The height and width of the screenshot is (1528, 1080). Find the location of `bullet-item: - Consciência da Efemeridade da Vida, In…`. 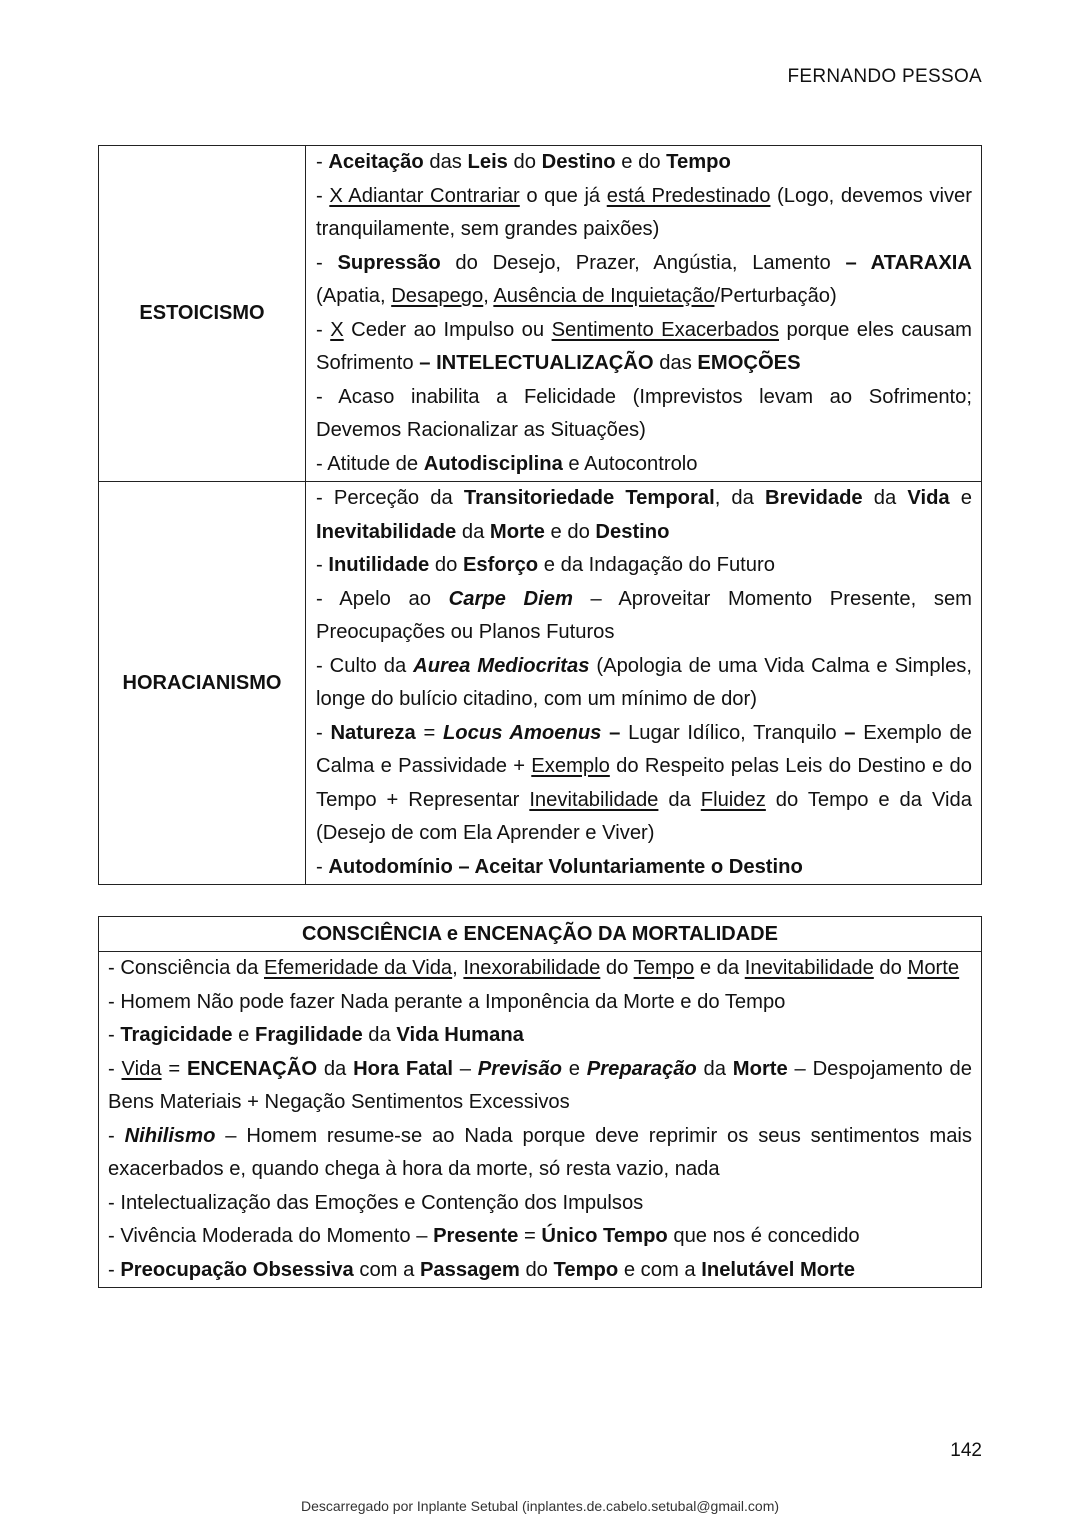

bullet-item: - Consciência da Efemeridade da Vida, In… is located at coordinates (540, 969).